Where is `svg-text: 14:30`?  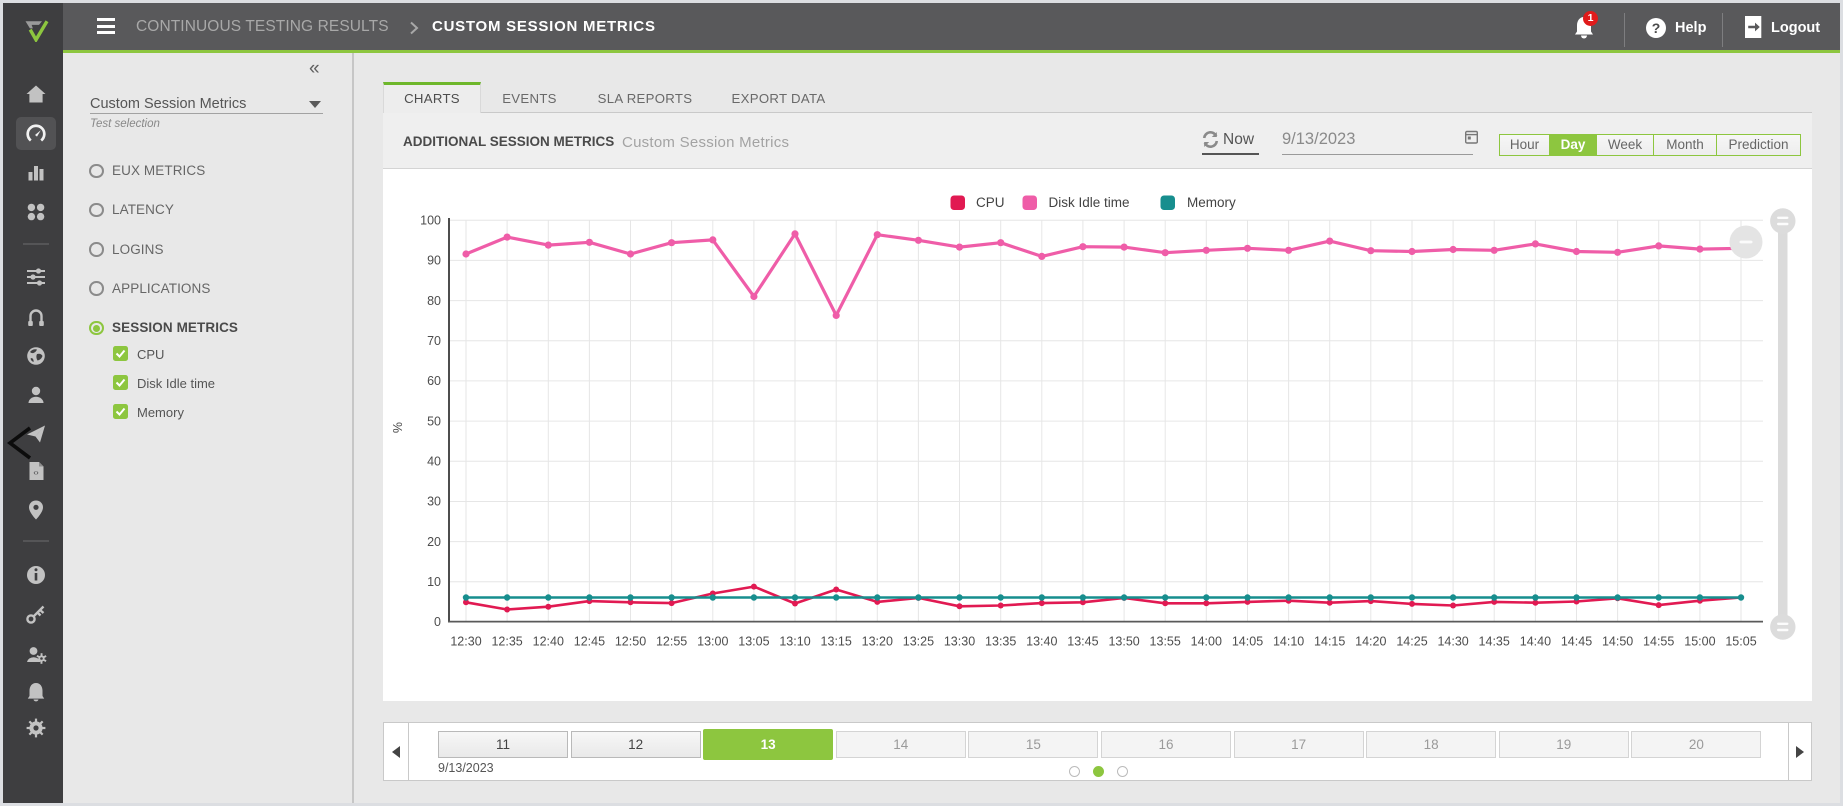
svg-text: 14:30 is located at coordinates (1452, 642).